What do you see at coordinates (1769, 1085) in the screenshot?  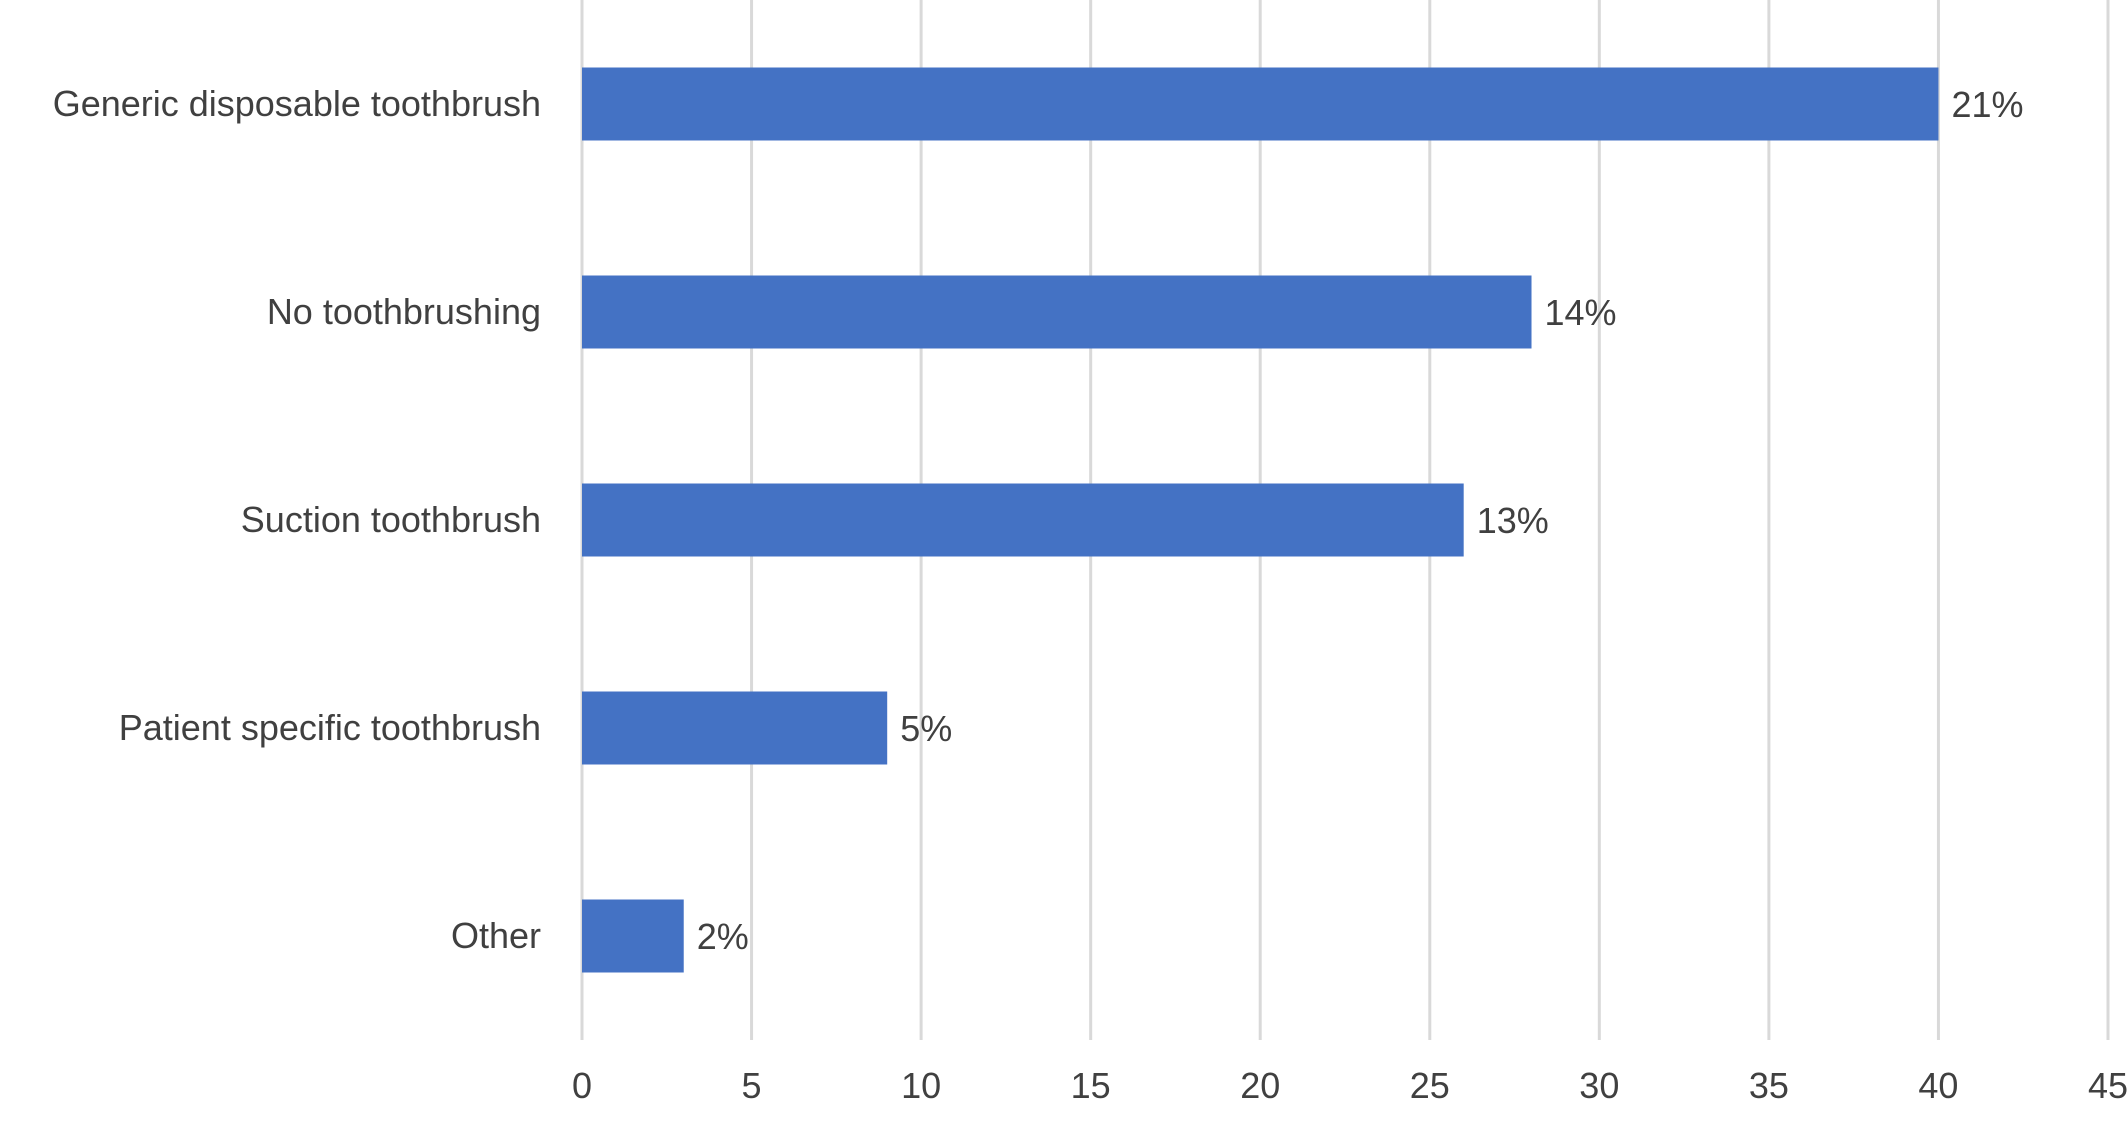 I see `x-tick-label: 35` at bounding box center [1769, 1085].